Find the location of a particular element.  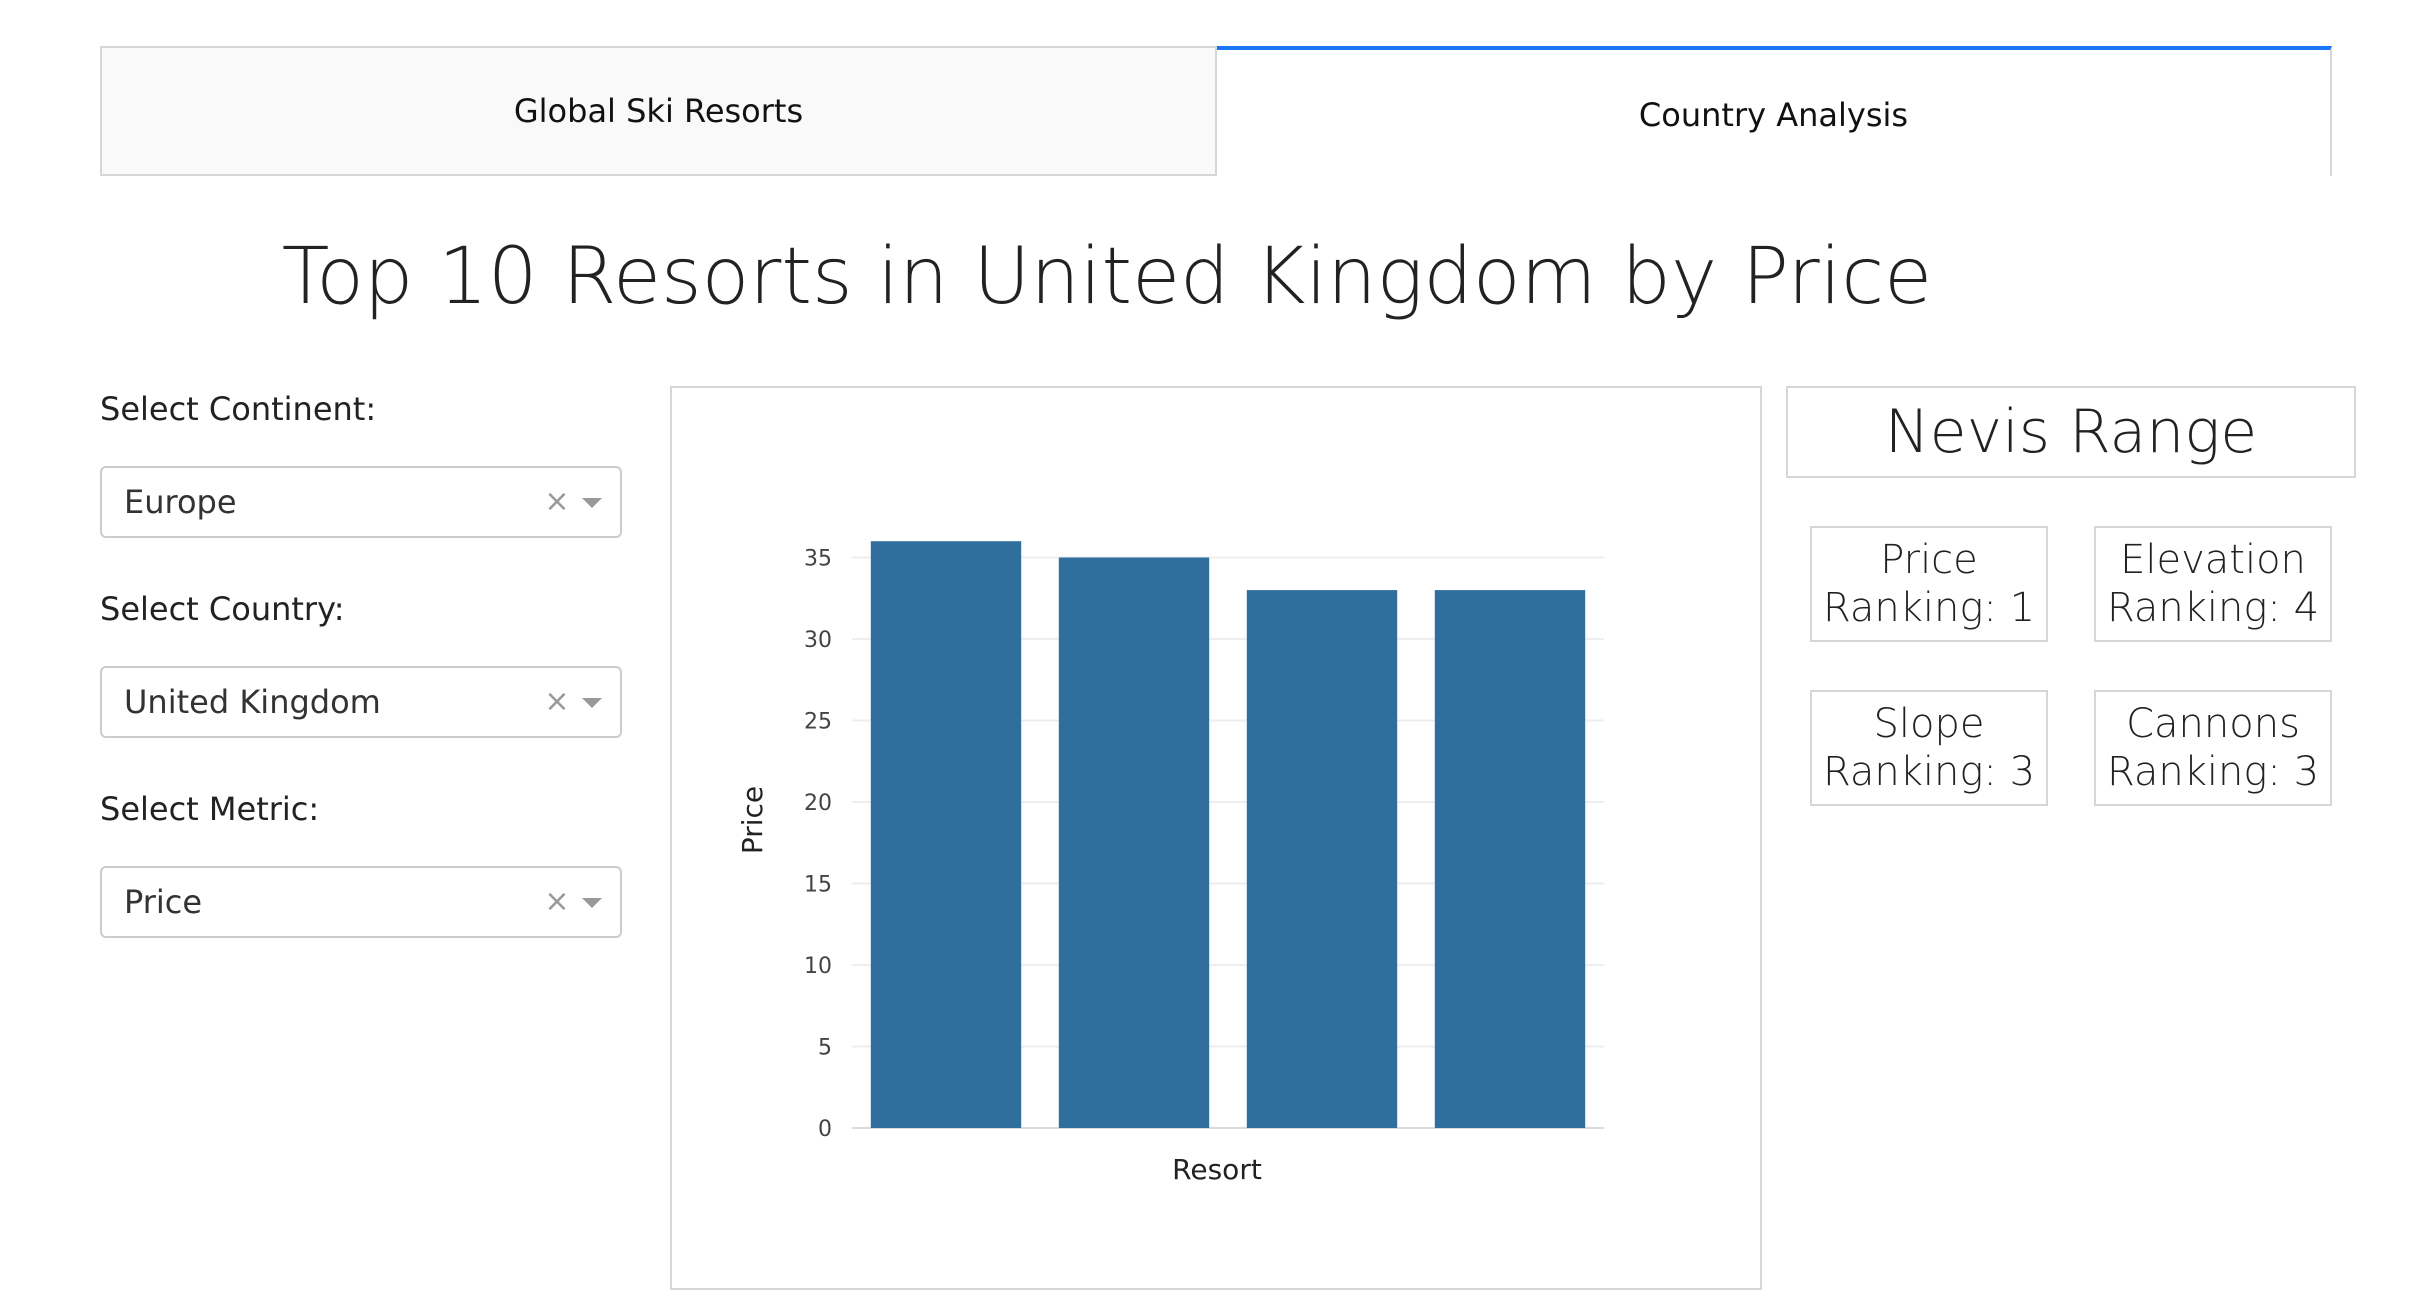

continent-label: Select Continent: is located at coordinates (238, 409).